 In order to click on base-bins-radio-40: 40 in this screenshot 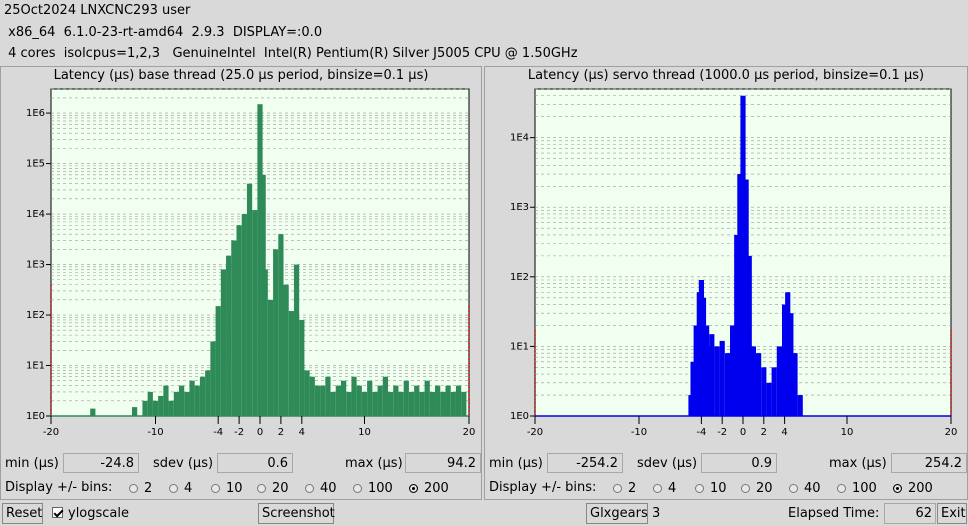, I will do `click(321, 488)`.